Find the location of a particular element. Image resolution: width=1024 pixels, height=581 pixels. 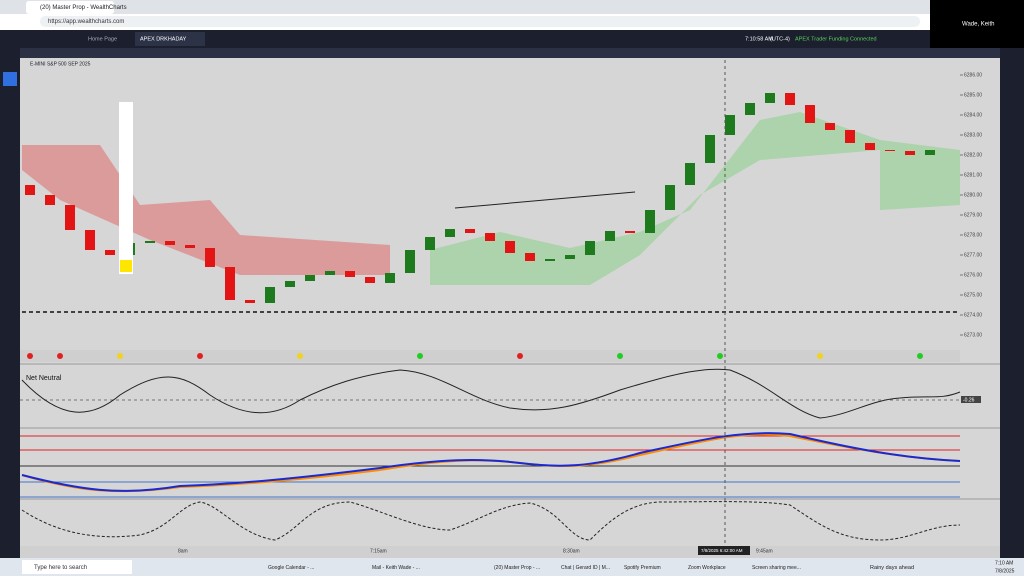

browser-tab is located at coordinates (70, 7).